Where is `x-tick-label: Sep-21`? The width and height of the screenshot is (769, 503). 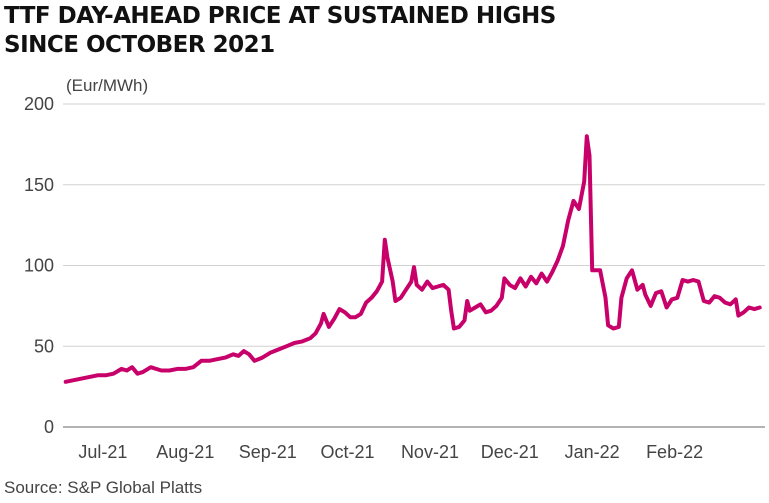
x-tick-label: Sep-21 is located at coordinates (268, 452).